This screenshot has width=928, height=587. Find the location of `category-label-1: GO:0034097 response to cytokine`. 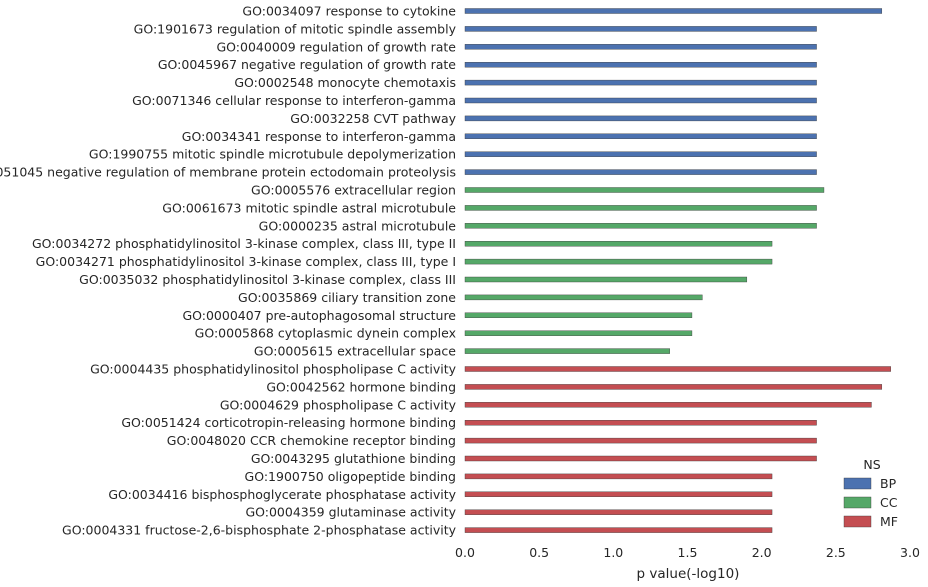

category-label-1: GO:0034097 response to cytokine is located at coordinates (349, 11).